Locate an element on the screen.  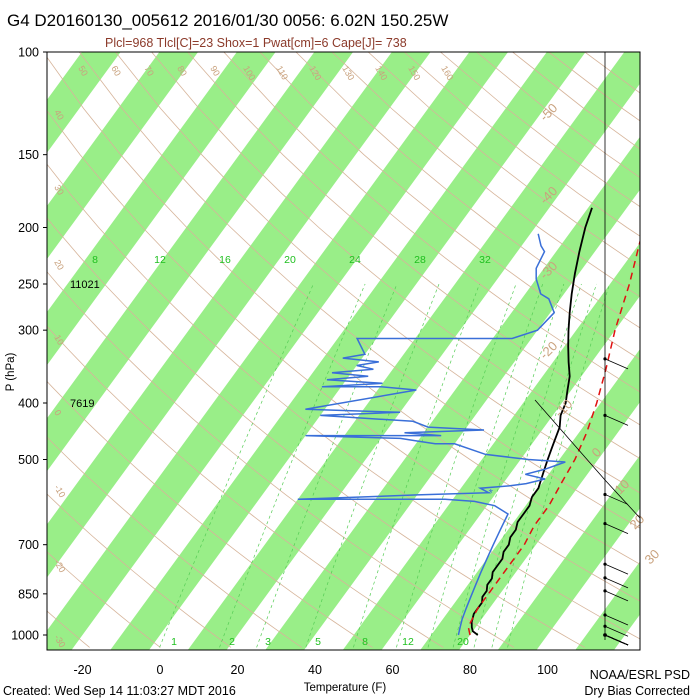
y-tick-label: 400 is located at coordinates (28, 404).